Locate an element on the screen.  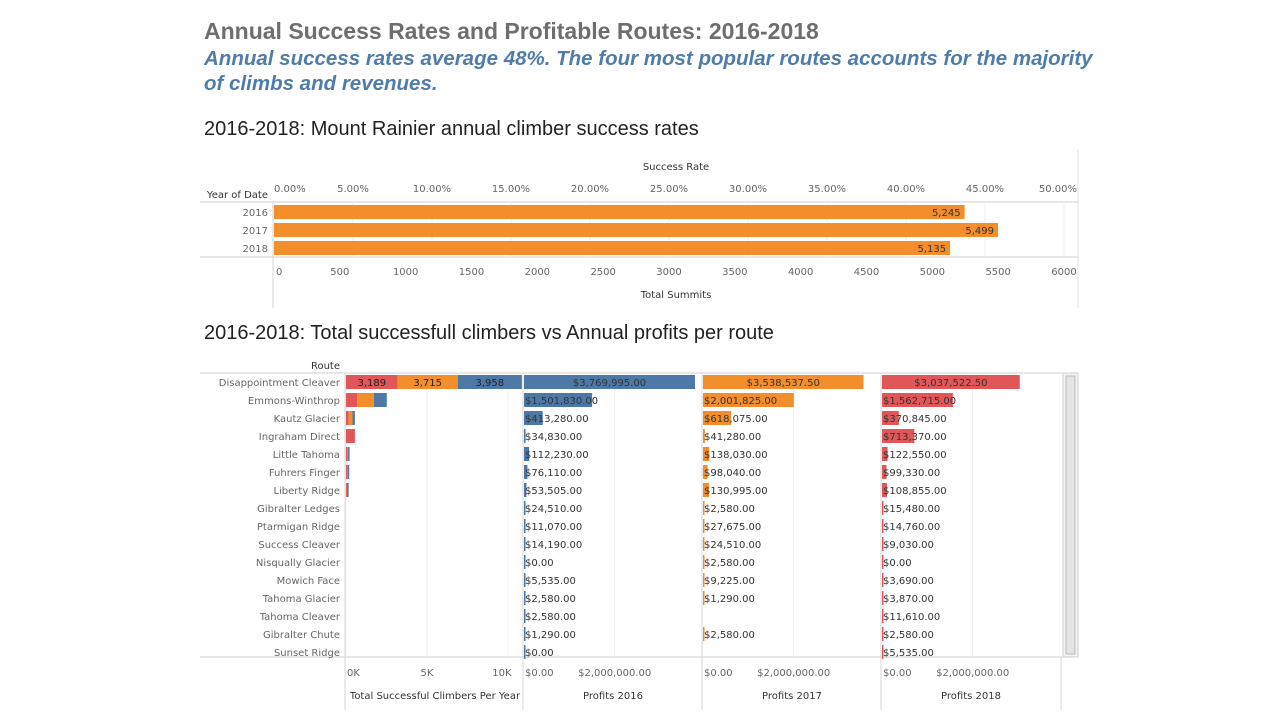
chart1-x-tick: 5000 is located at coordinates (932, 272).